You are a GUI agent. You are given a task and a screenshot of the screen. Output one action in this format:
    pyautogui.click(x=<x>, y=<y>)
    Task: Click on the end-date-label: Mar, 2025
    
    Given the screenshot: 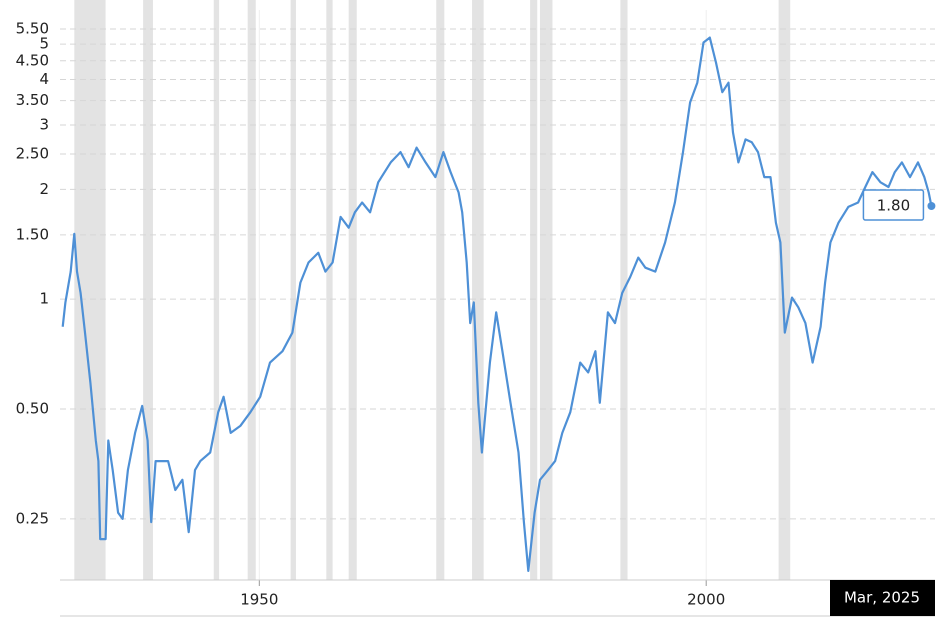 What is the action you would take?
    pyautogui.click(x=882, y=598)
    